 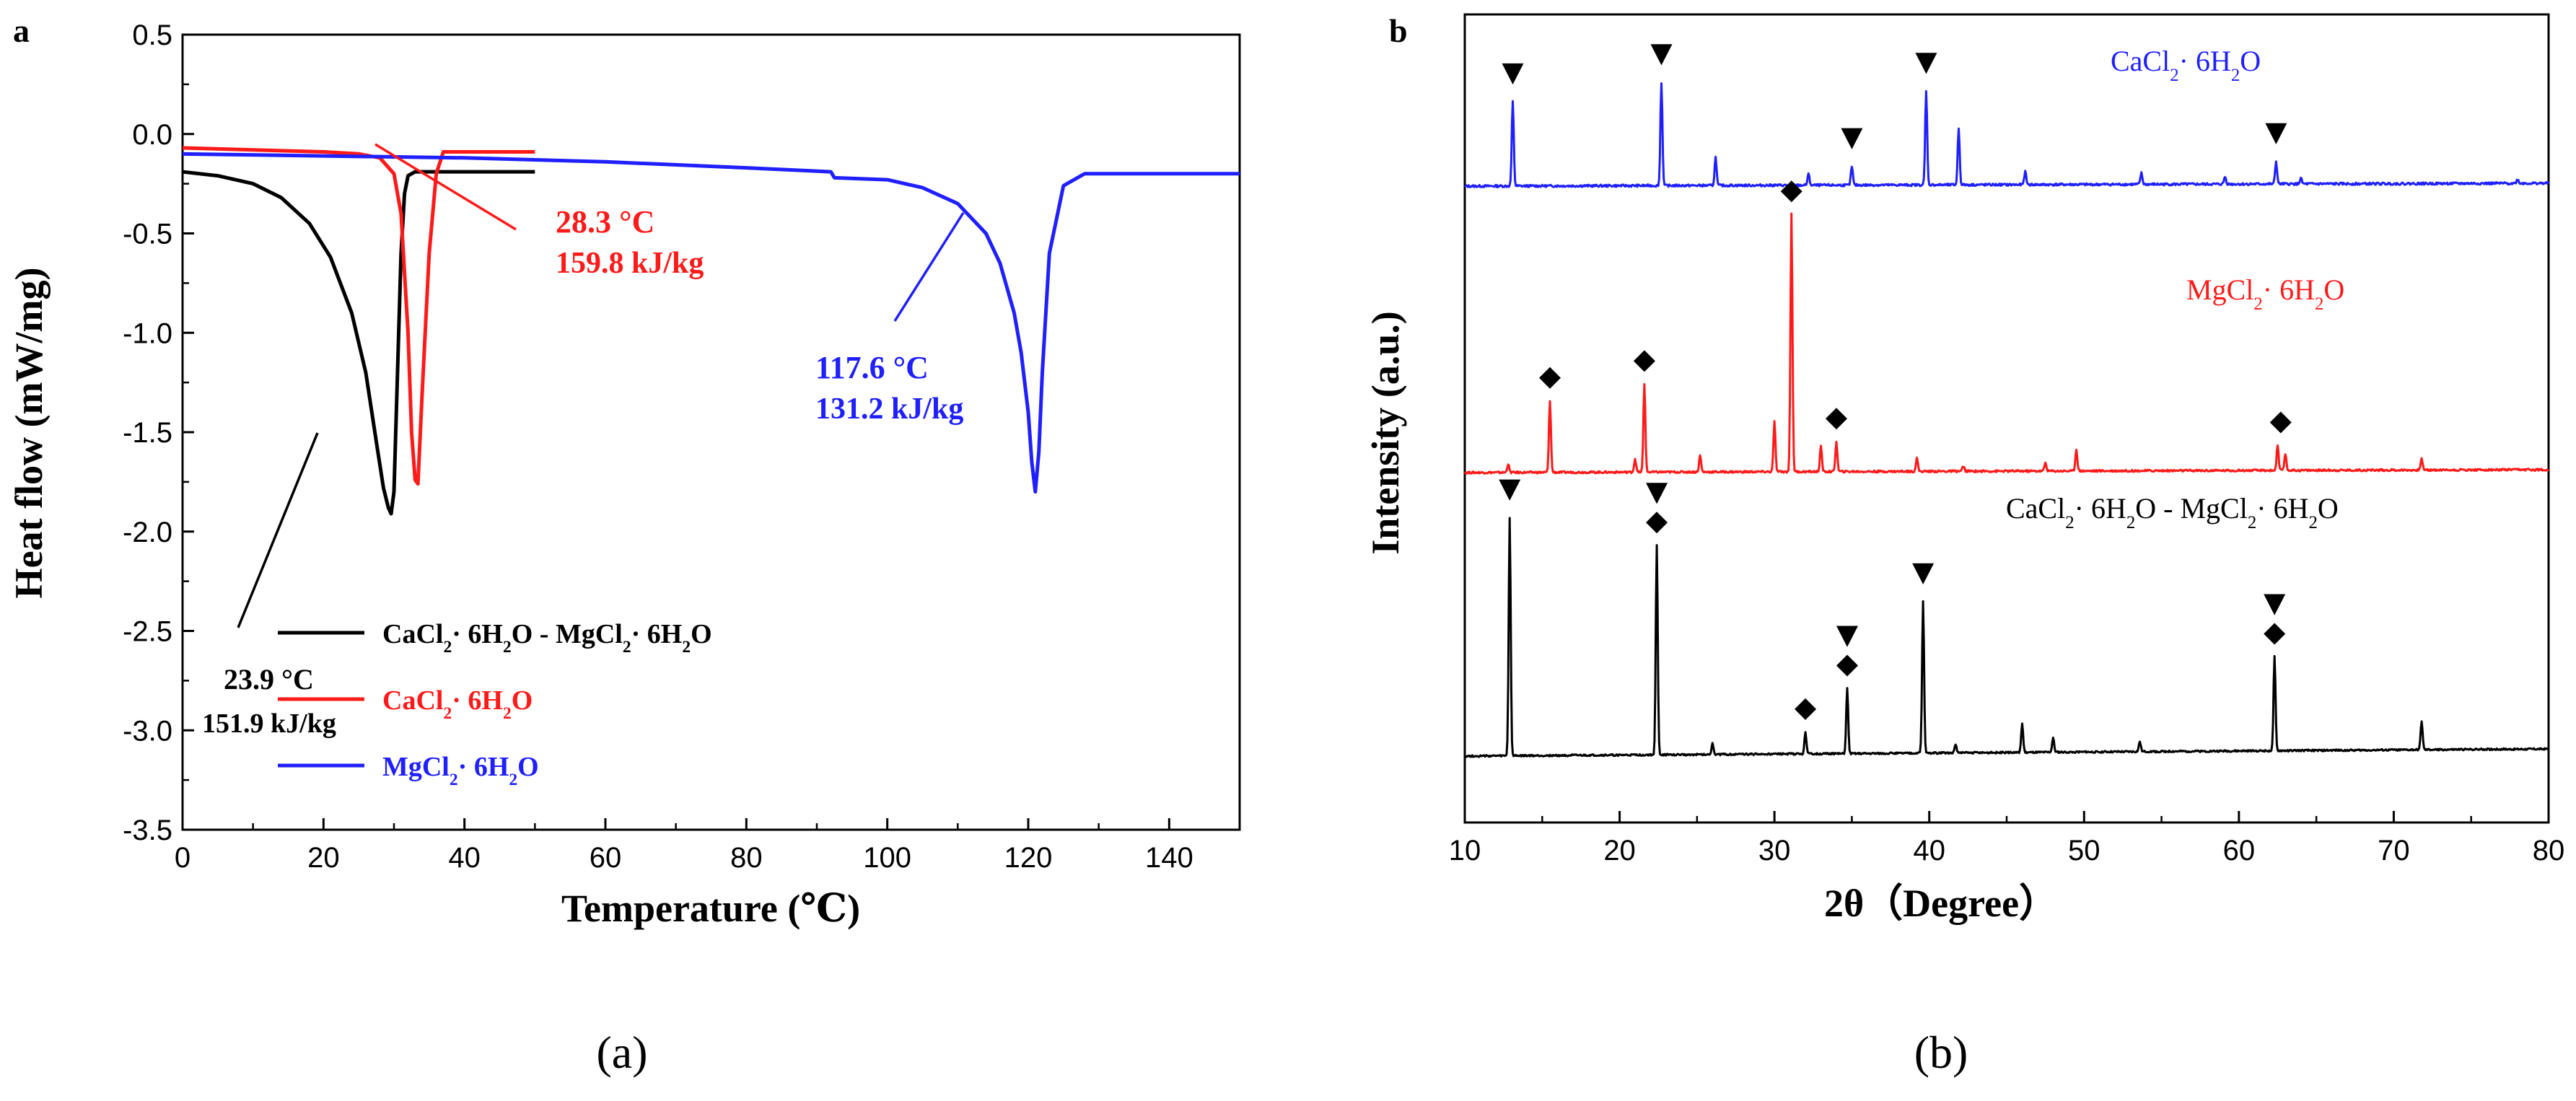 What do you see at coordinates (1169, 858) in the screenshot?
I see `panel-a-x-tick-label: 140` at bounding box center [1169, 858].